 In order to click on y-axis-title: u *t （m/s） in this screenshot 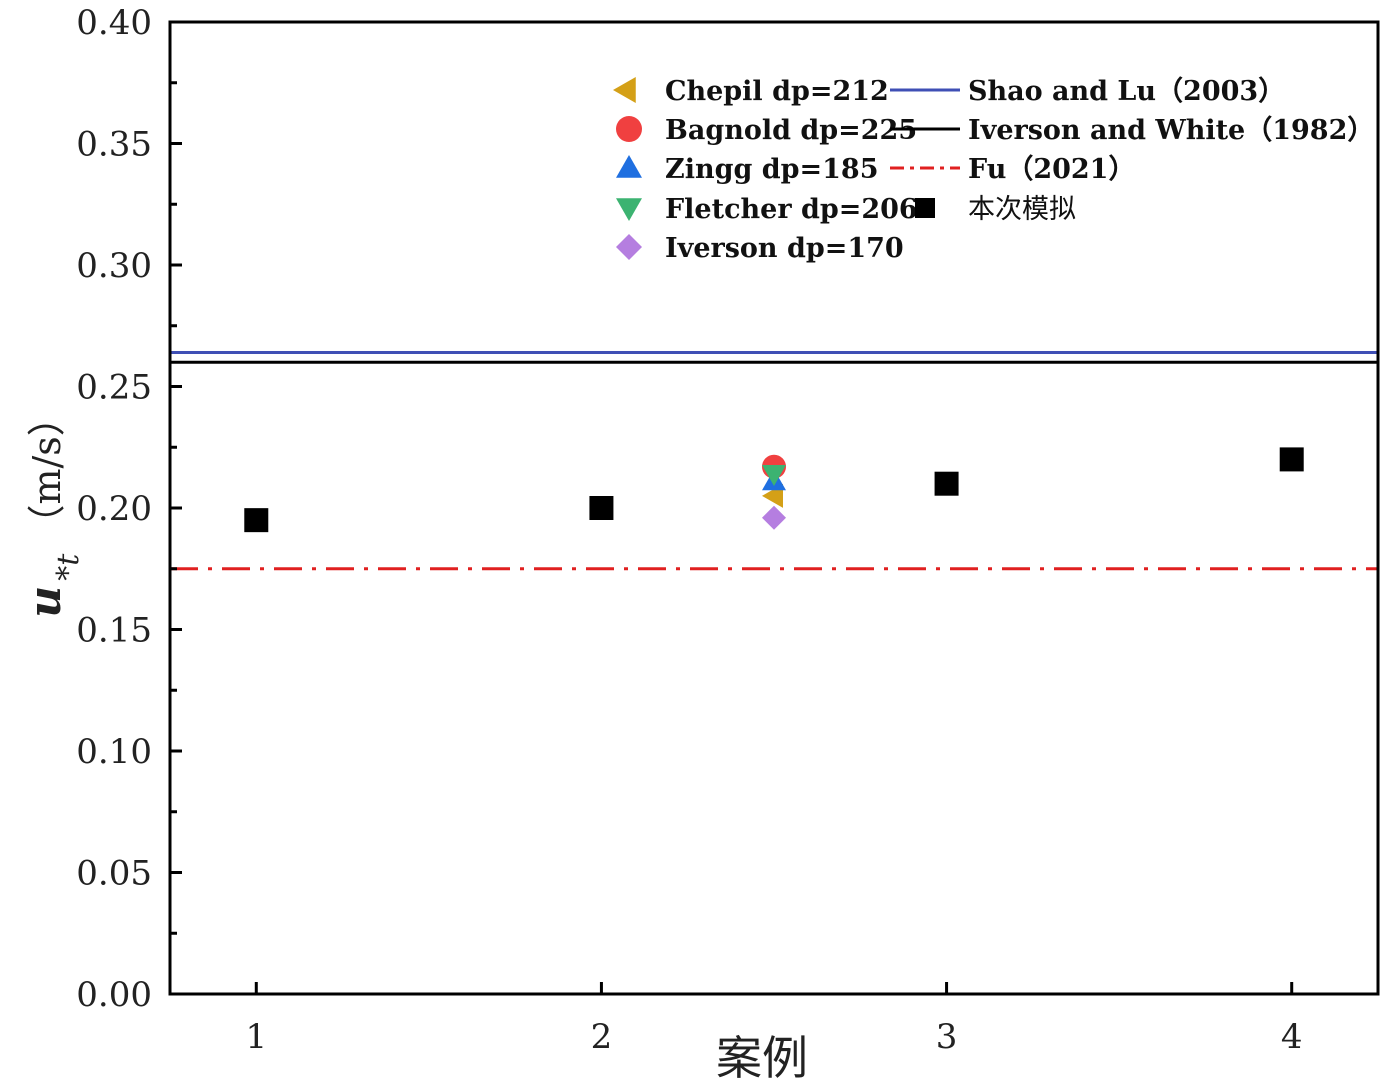, I will do `click(53, 508)`.